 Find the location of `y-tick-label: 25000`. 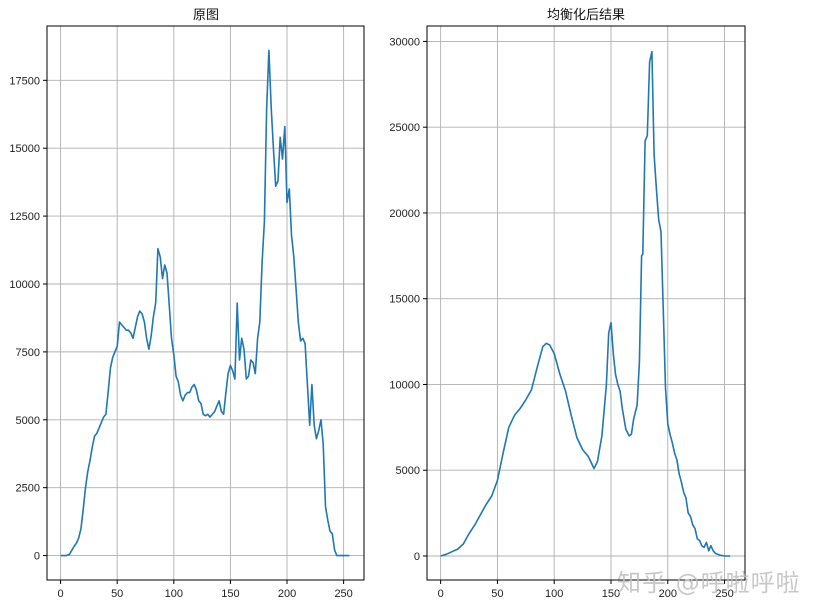

y-tick-label: 25000 is located at coordinates (404, 128).